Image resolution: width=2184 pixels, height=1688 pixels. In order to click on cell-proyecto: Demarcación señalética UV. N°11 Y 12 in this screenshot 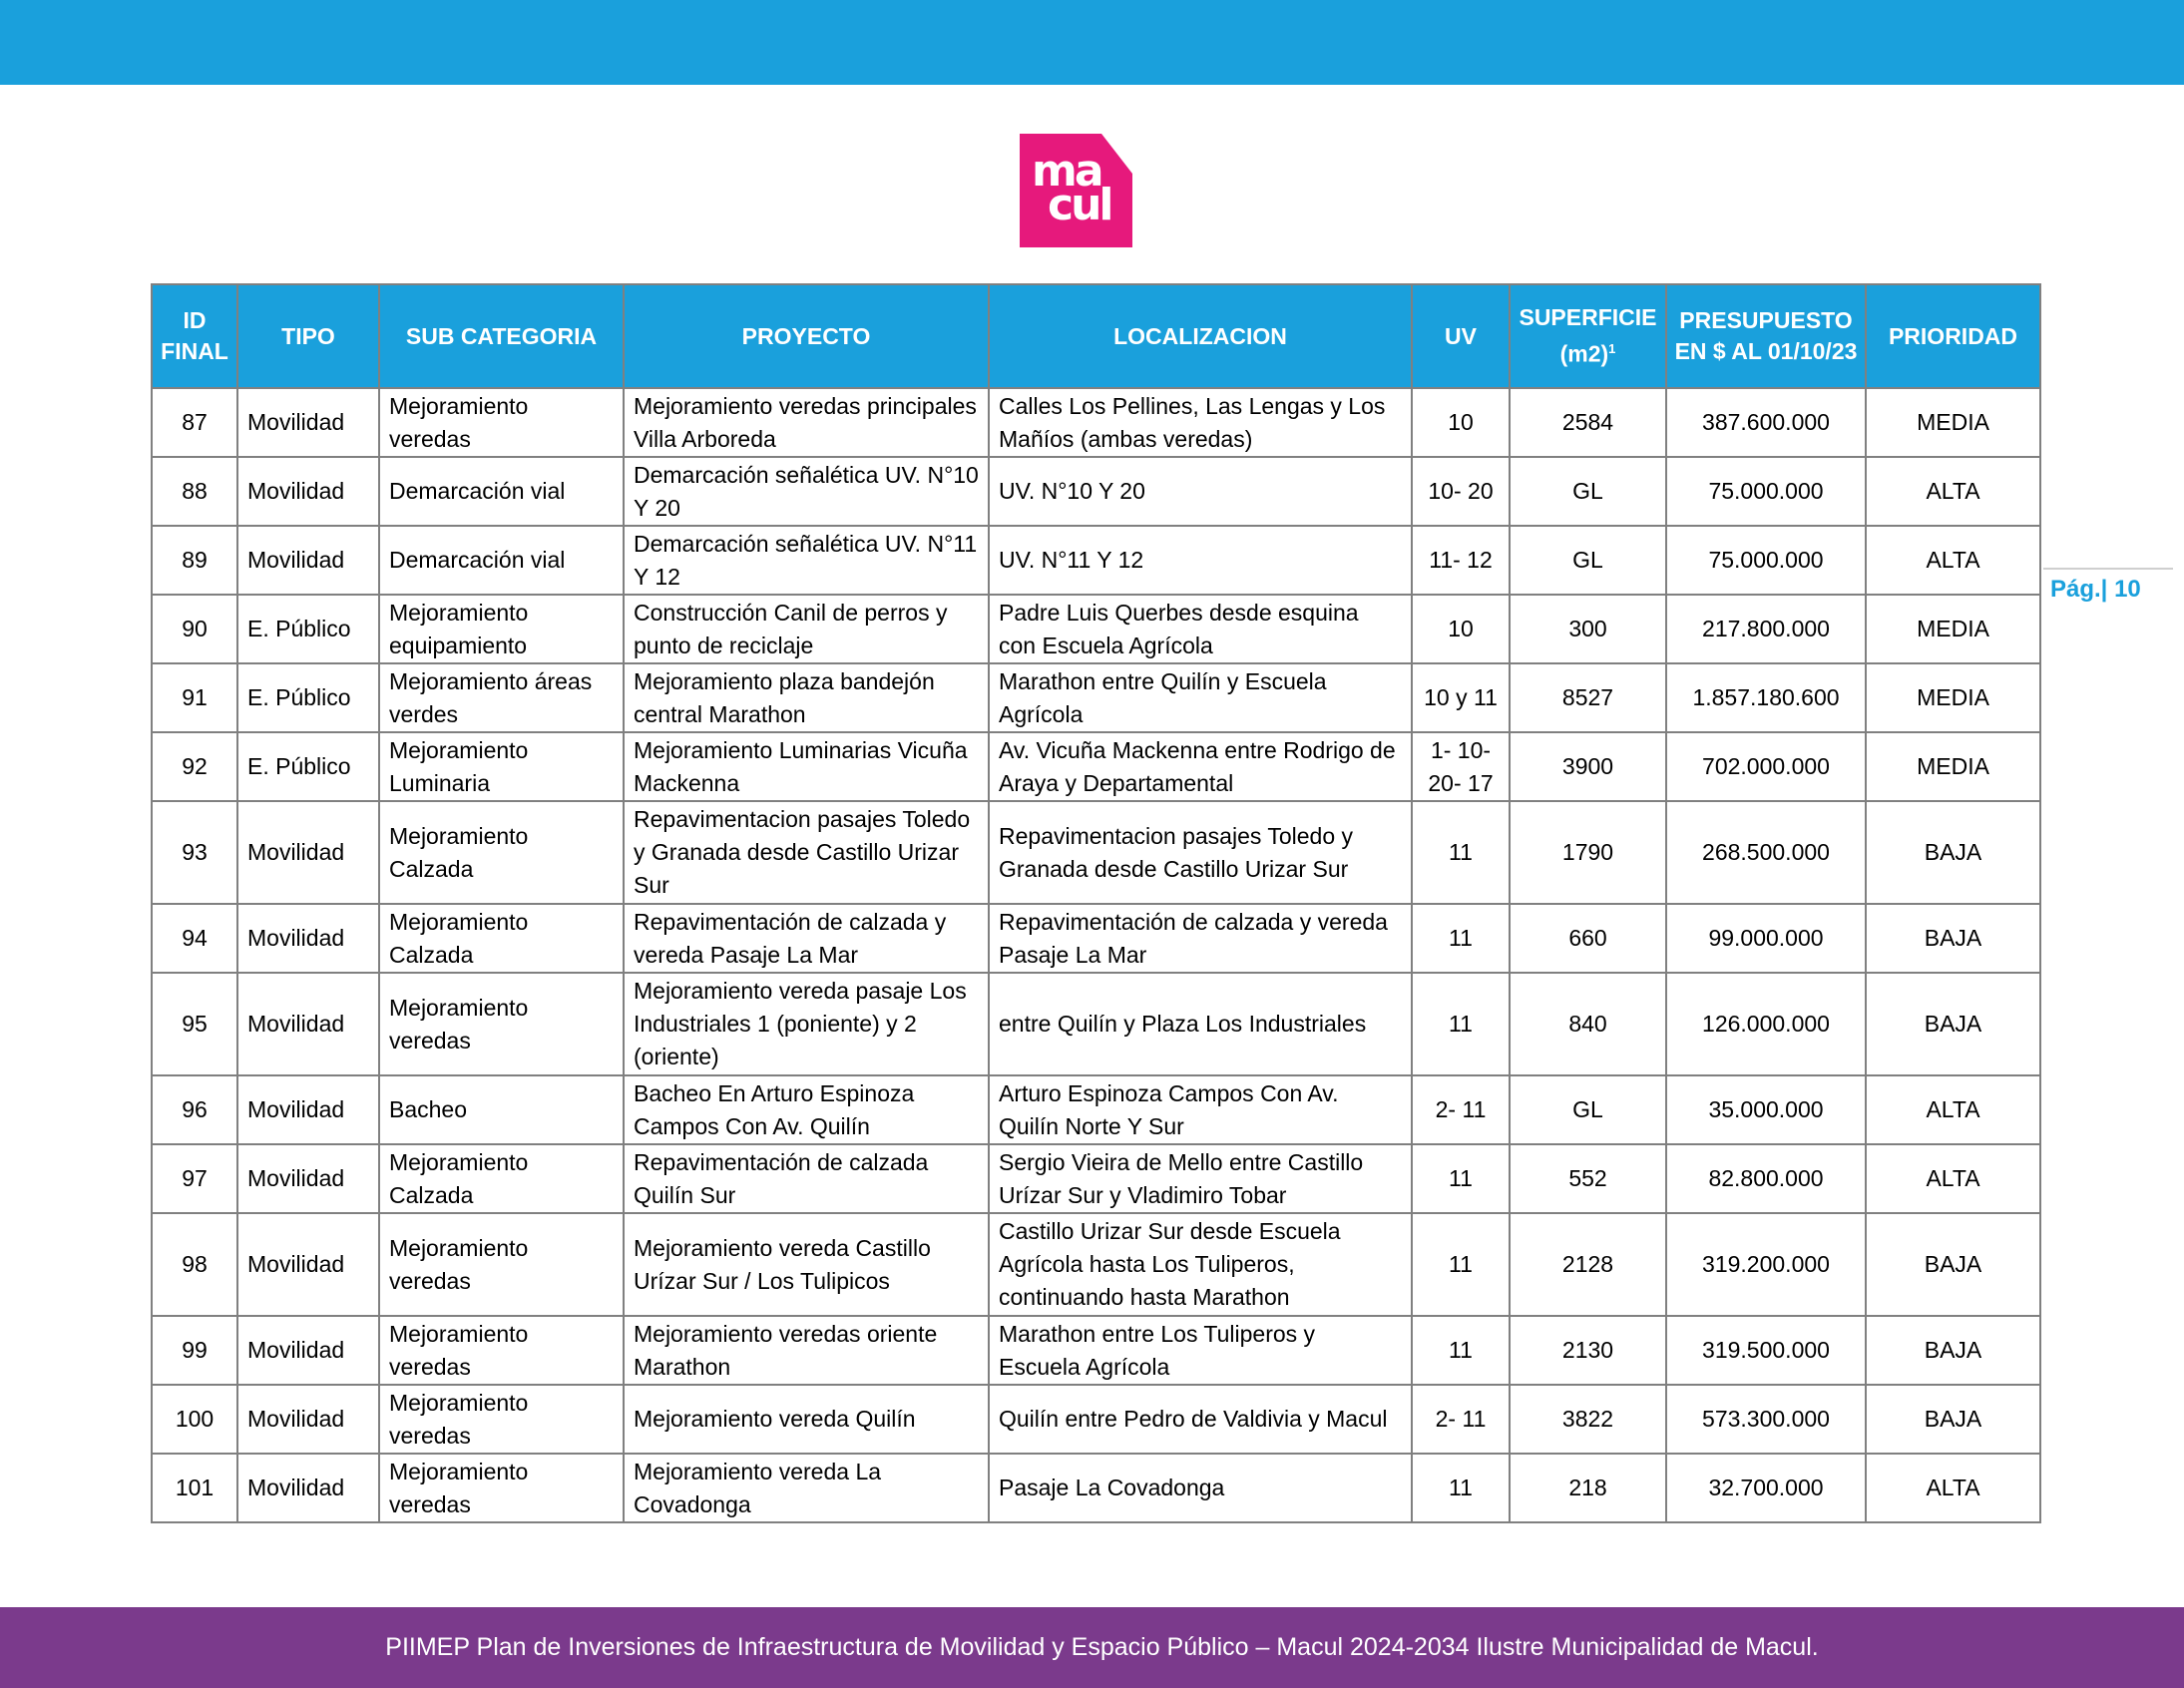, I will do `click(806, 560)`.